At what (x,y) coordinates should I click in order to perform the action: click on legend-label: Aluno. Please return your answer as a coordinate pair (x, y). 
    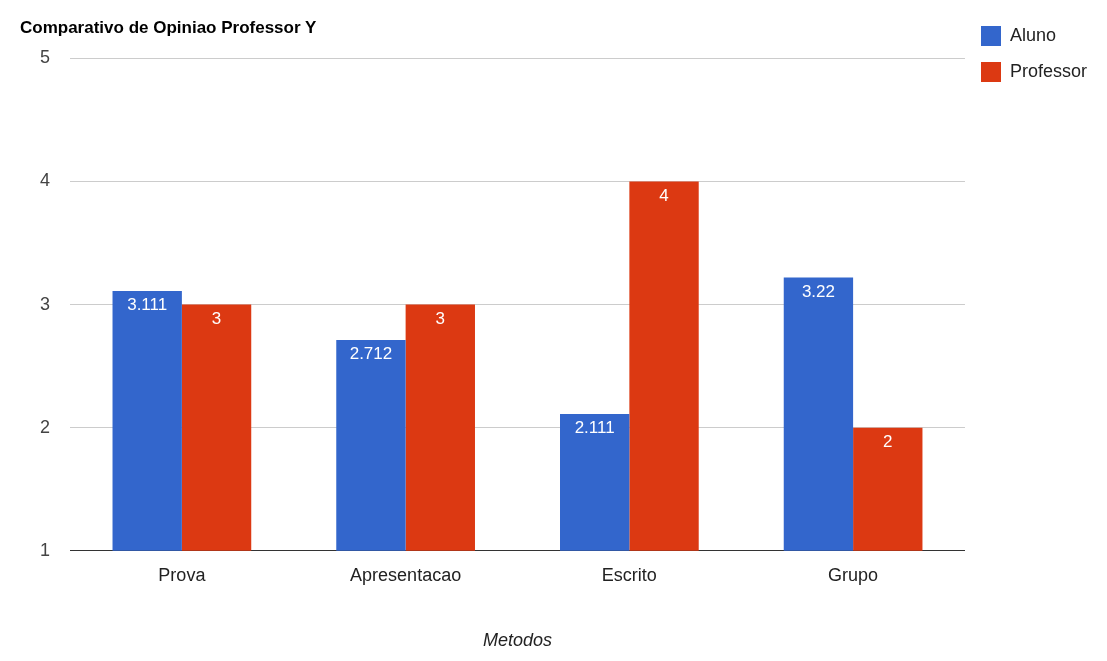
    Looking at the image, I should click on (1033, 34).